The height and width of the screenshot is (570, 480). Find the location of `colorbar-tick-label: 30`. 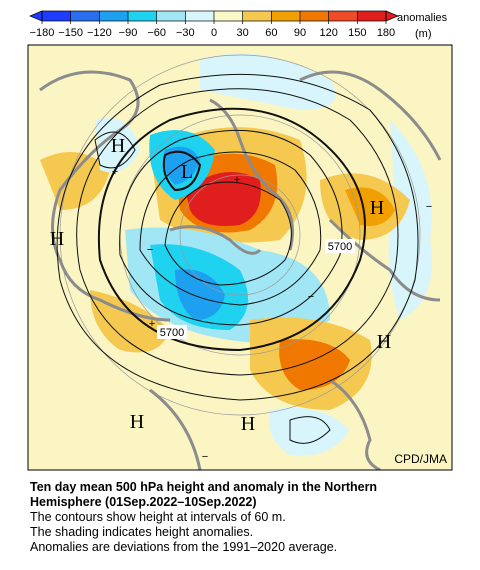

colorbar-tick-label: 30 is located at coordinates (243, 33).